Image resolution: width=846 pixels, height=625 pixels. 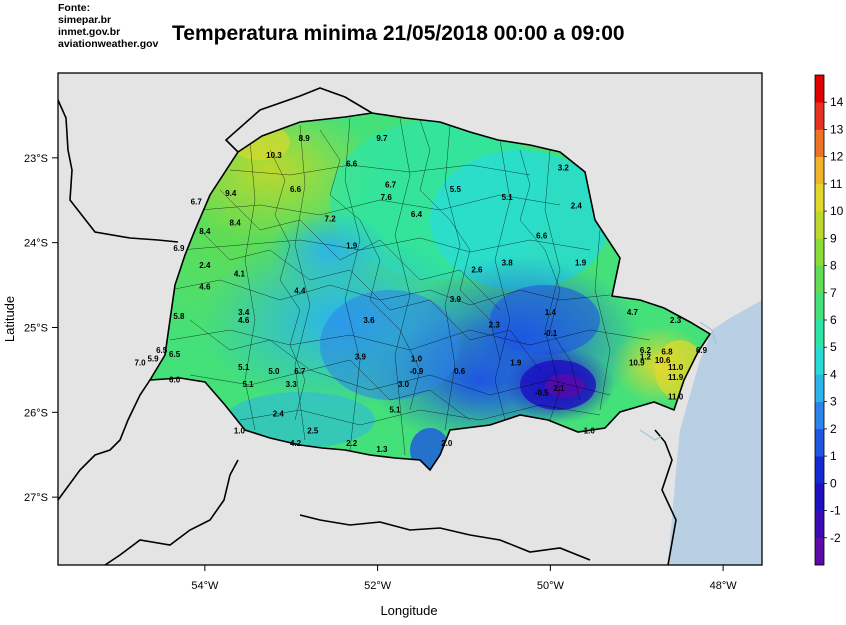 I want to click on station-value: 2.2, so click(x=352, y=443).